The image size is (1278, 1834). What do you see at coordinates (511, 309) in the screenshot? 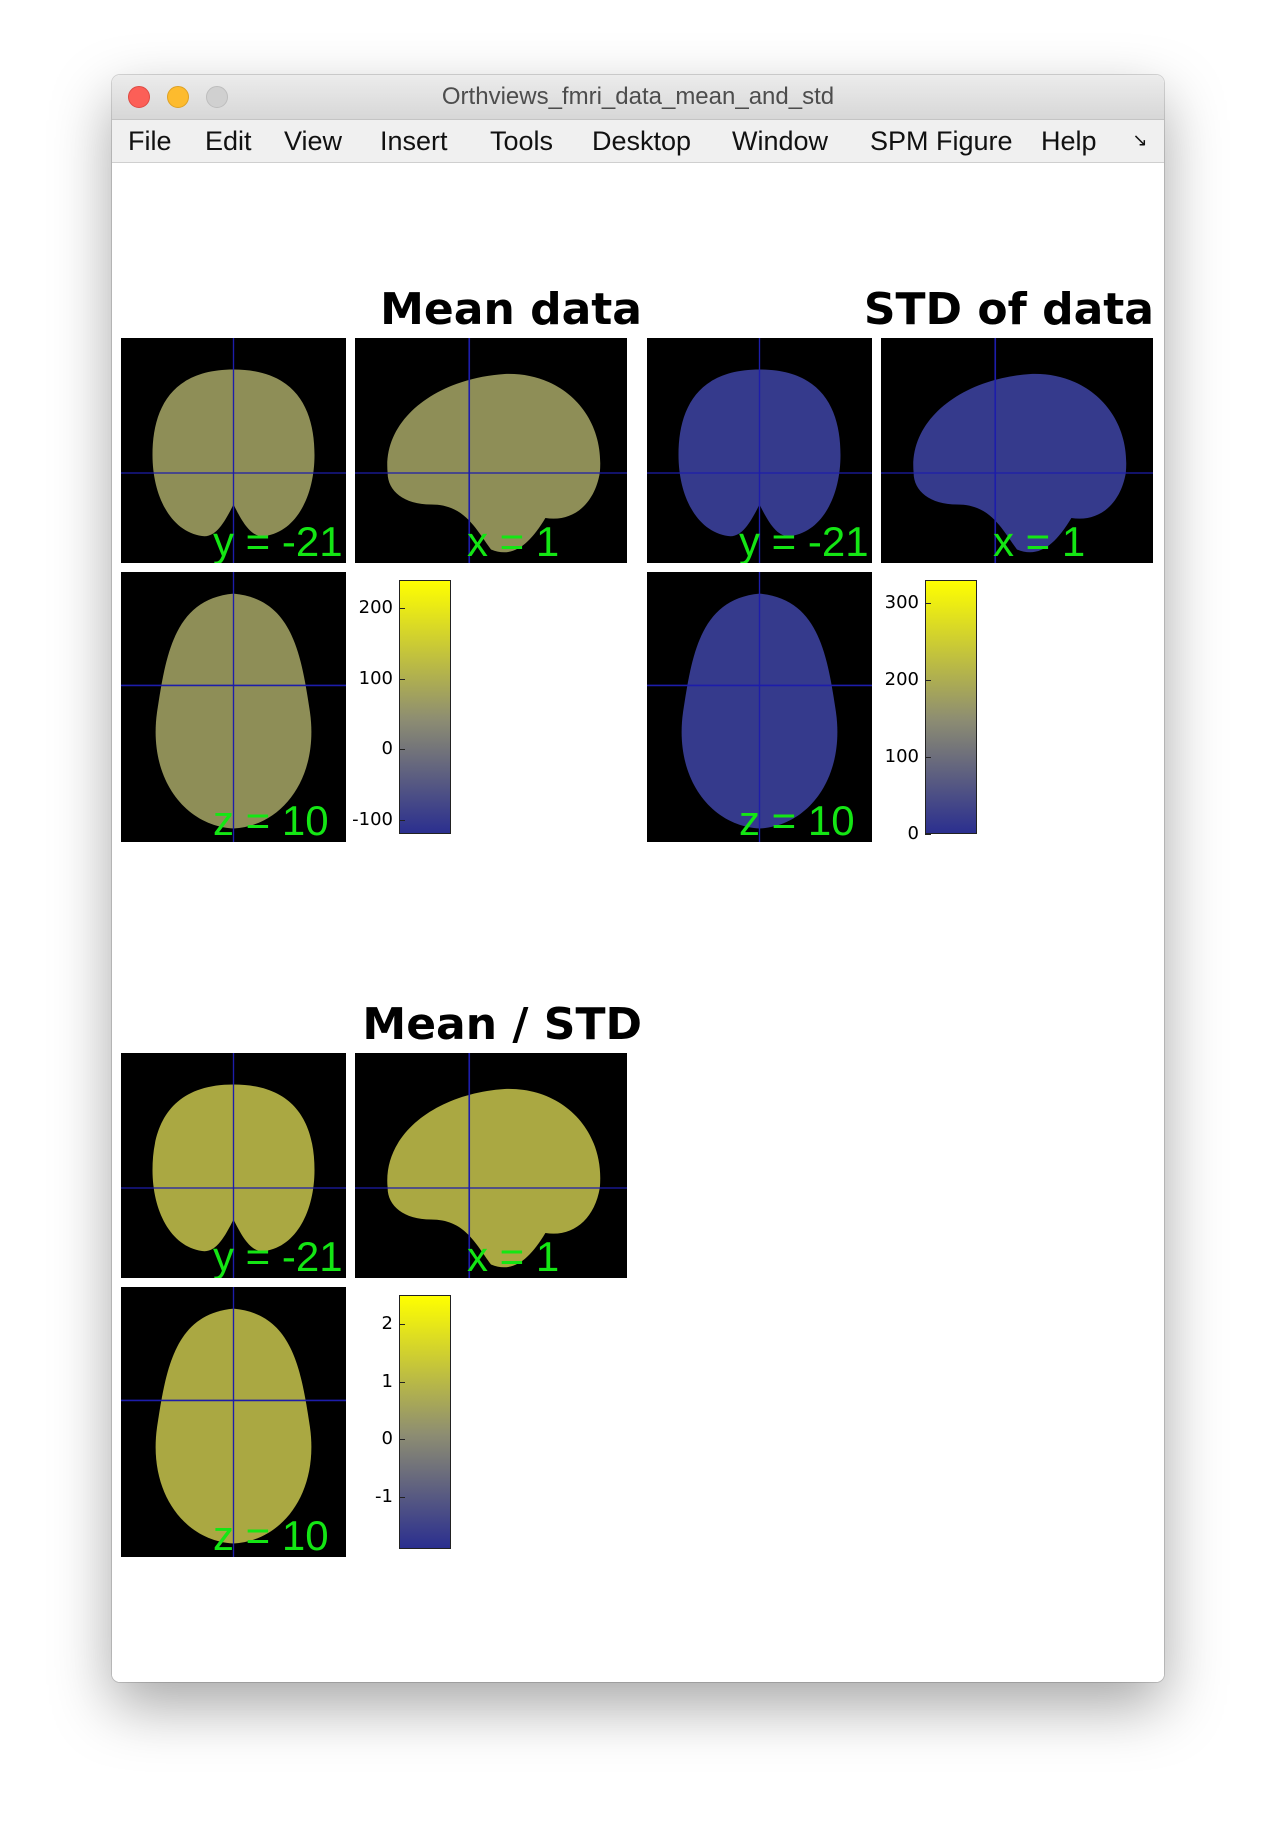
I see `panel-title: Mean data` at bounding box center [511, 309].